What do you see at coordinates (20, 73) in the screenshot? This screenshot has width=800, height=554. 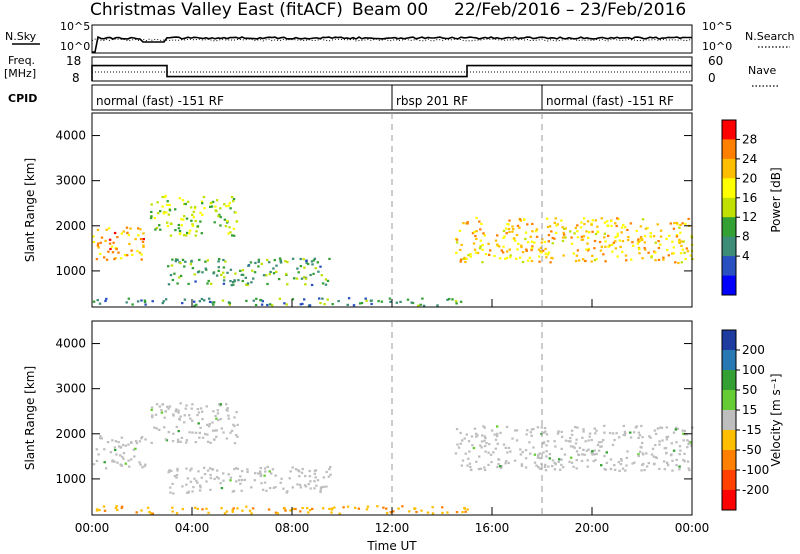 I see `freq-unit-label: [MHz]` at bounding box center [20, 73].